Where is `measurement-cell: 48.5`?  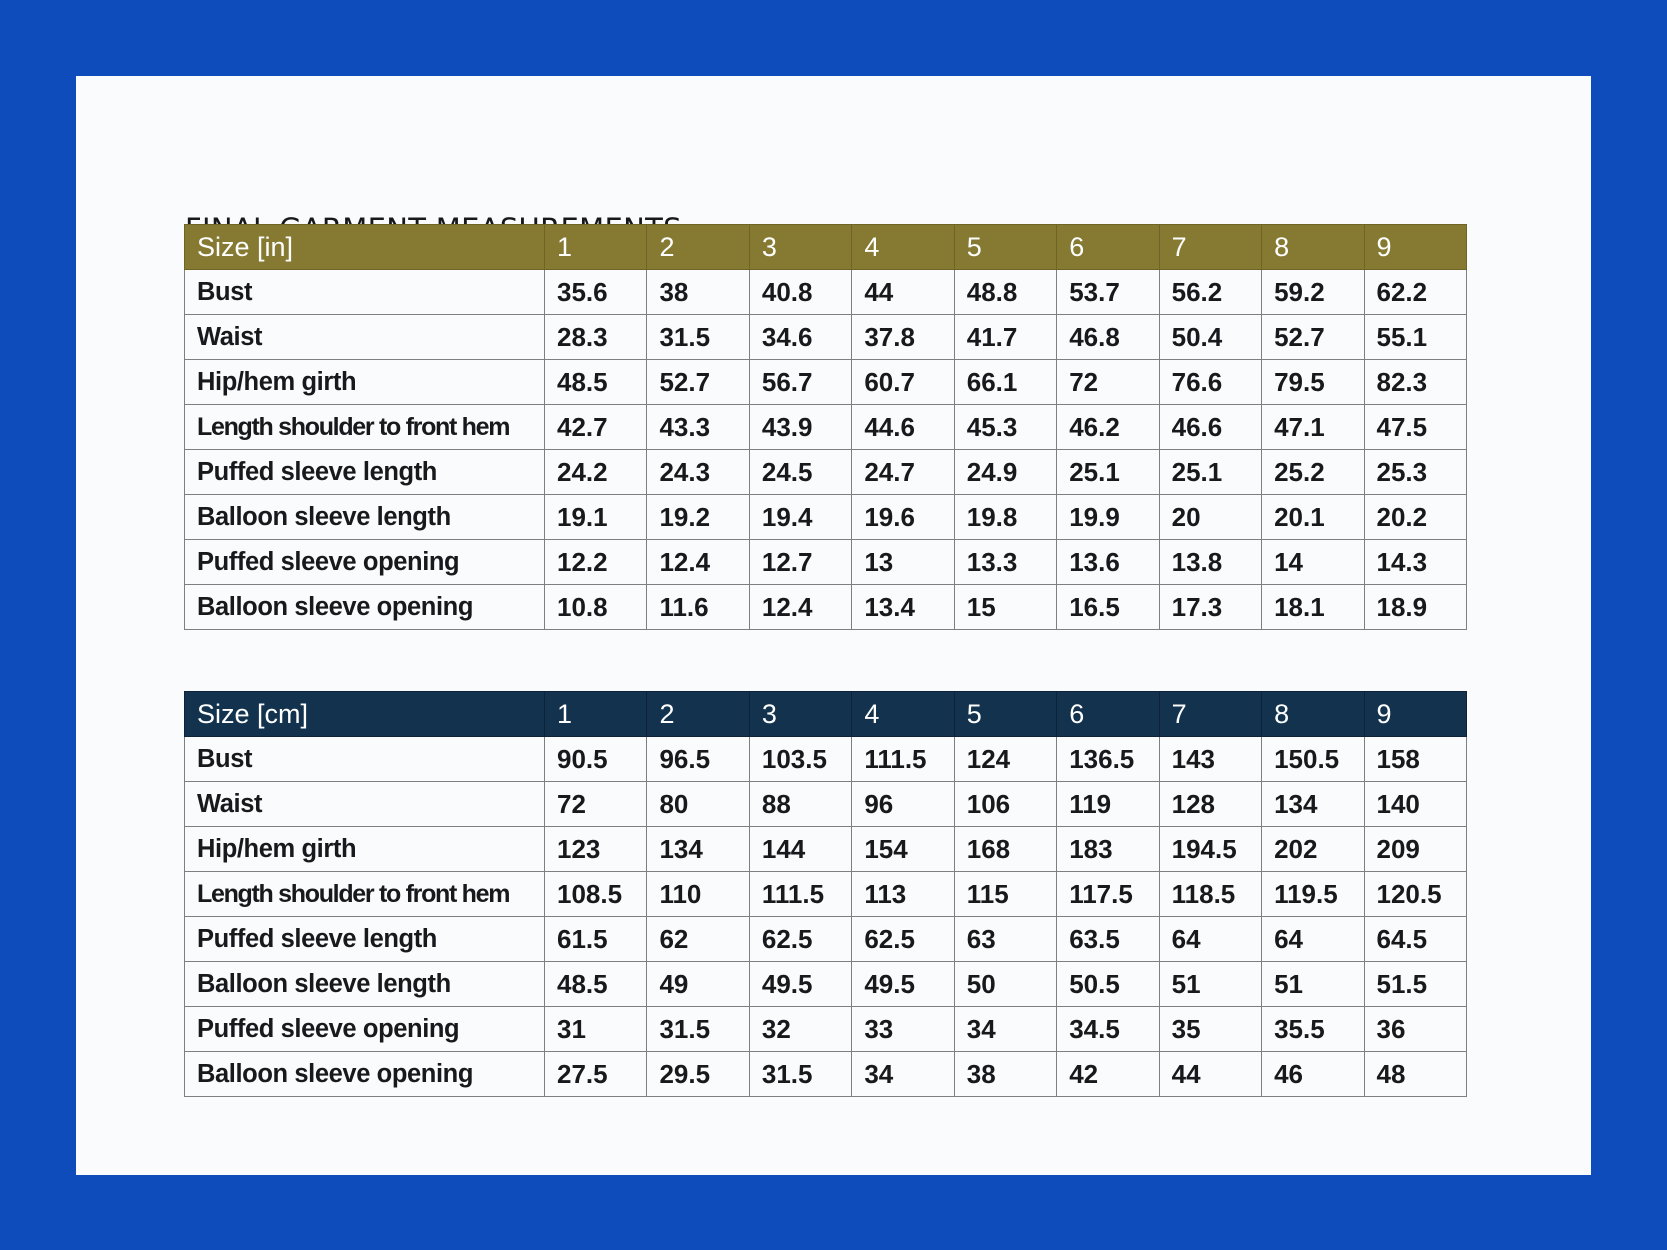
measurement-cell: 48.5 is located at coordinates (595, 382).